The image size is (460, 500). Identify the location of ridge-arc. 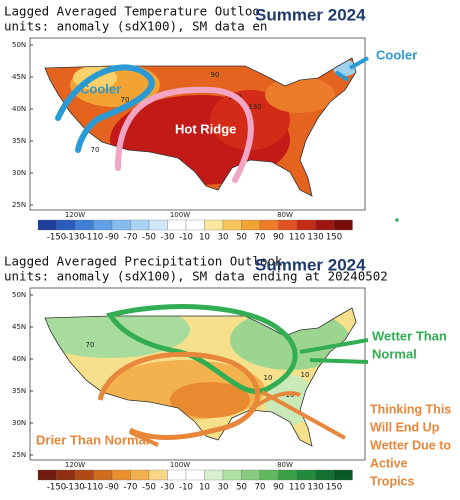
(184, 134).